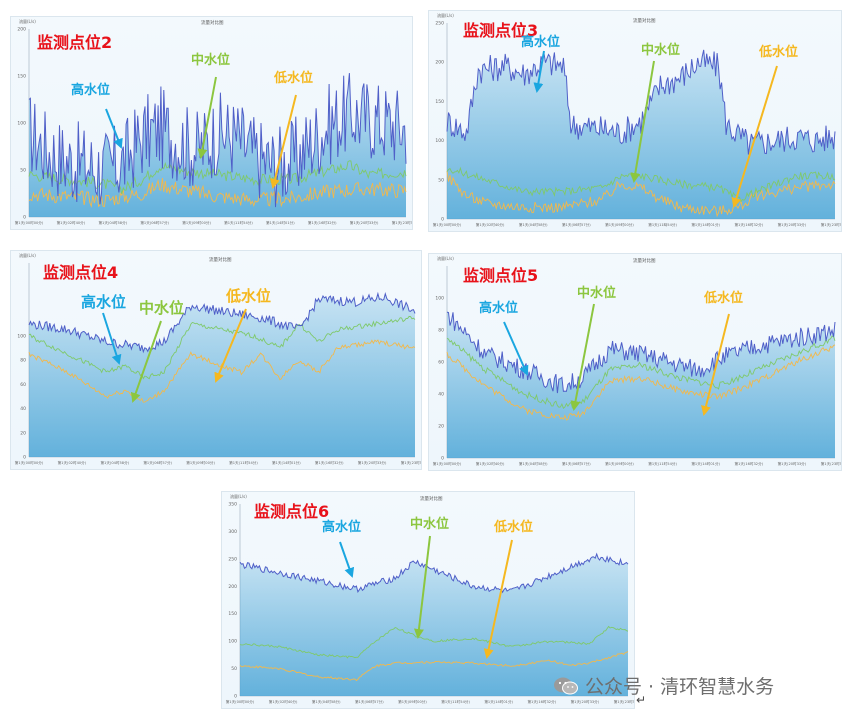  I want to click on panel-title: 监测点位4, so click(81, 272).